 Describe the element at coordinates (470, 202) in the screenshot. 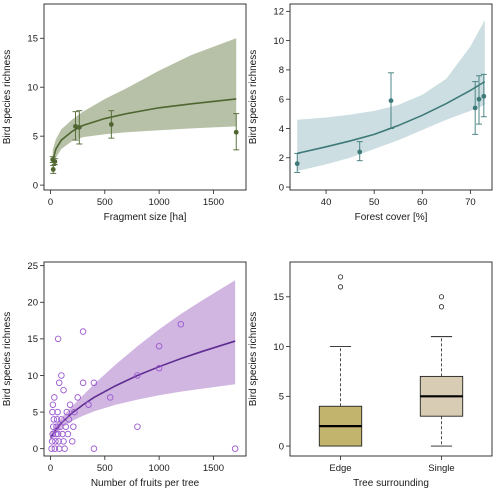

I see `x-tick-label: 70` at that location.